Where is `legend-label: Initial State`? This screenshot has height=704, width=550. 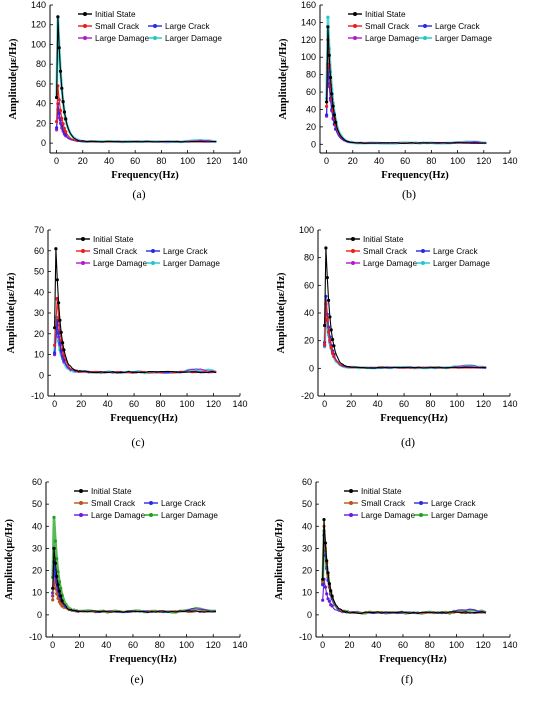 legend-label: Initial State is located at coordinates (385, 14).